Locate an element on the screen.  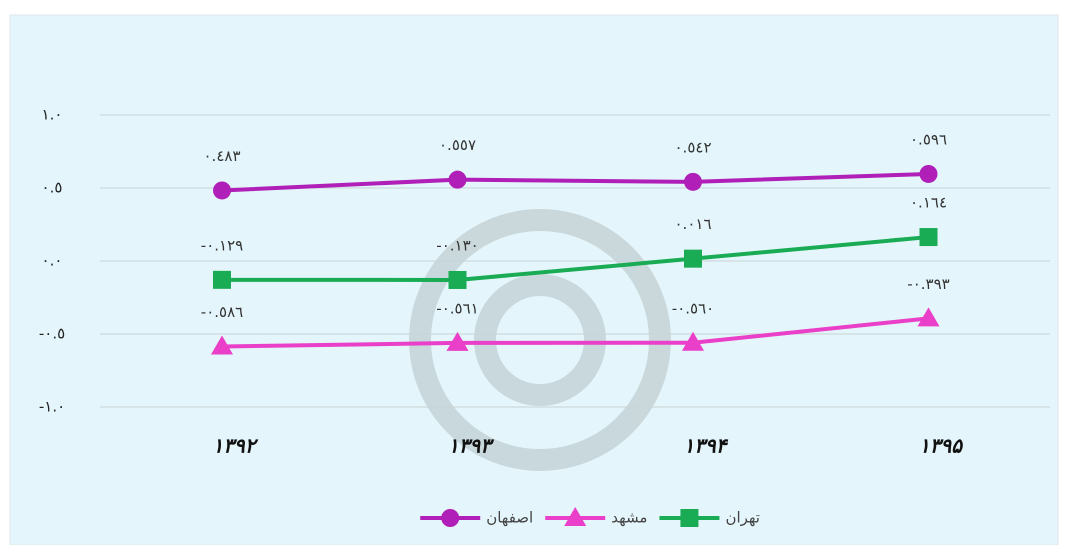
legend-label: مشهد is located at coordinates (629, 518).